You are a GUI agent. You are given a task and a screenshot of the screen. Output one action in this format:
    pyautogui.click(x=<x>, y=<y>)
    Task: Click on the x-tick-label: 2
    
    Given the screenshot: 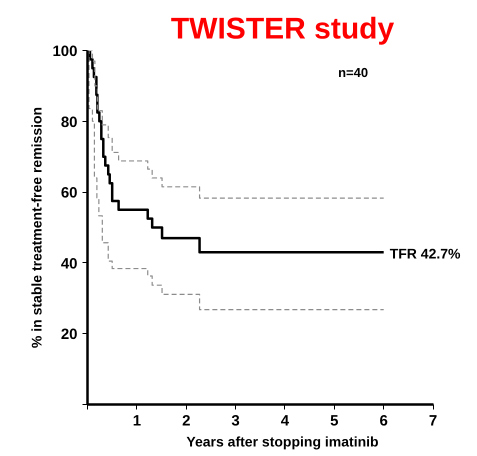 What is the action you would take?
    pyautogui.click(x=186, y=421)
    